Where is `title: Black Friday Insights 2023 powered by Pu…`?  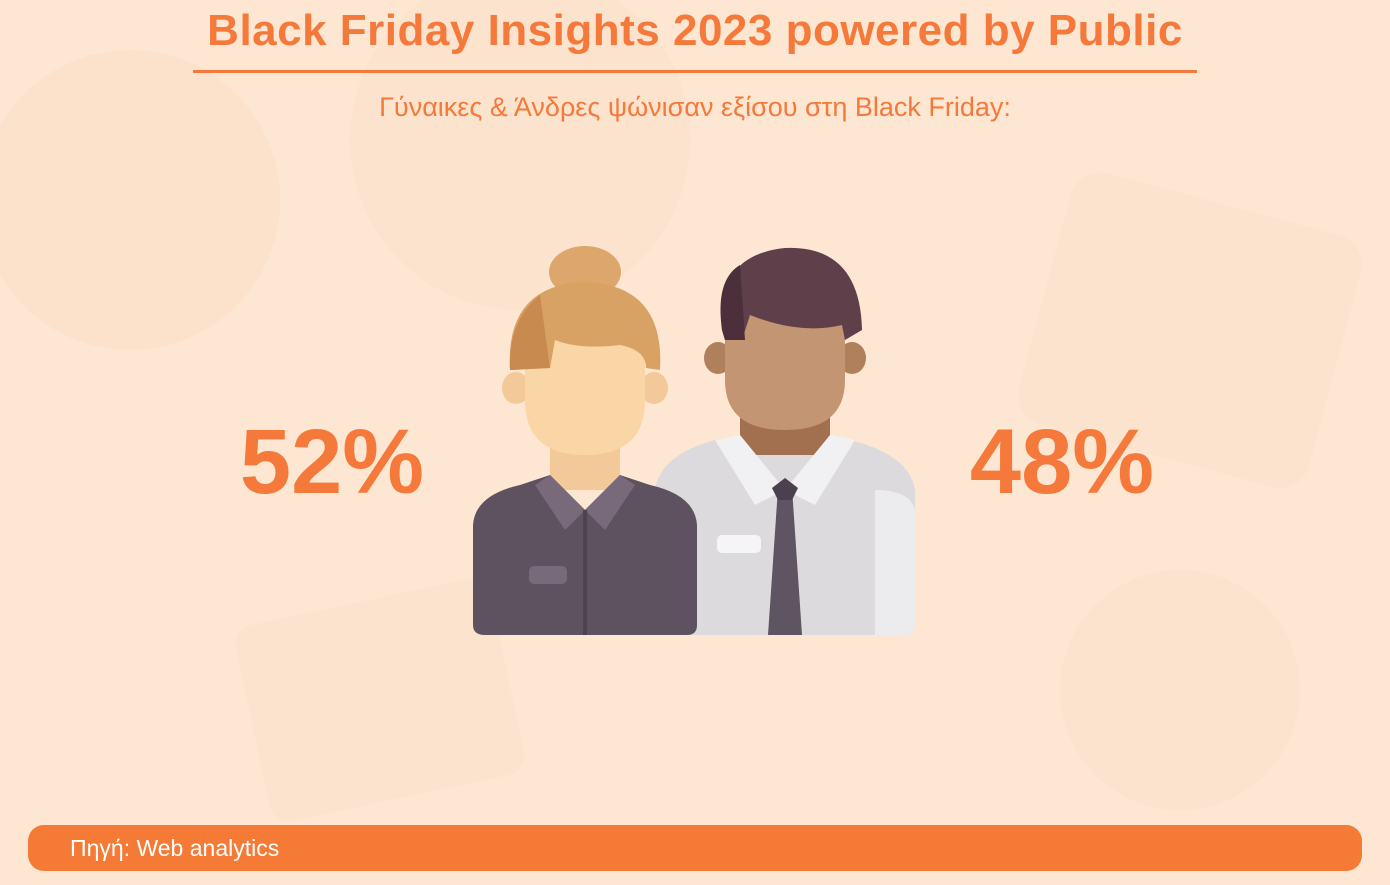 title: Black Friday Insights 2023 powered by Pu… is located at coordinates (695, 30).